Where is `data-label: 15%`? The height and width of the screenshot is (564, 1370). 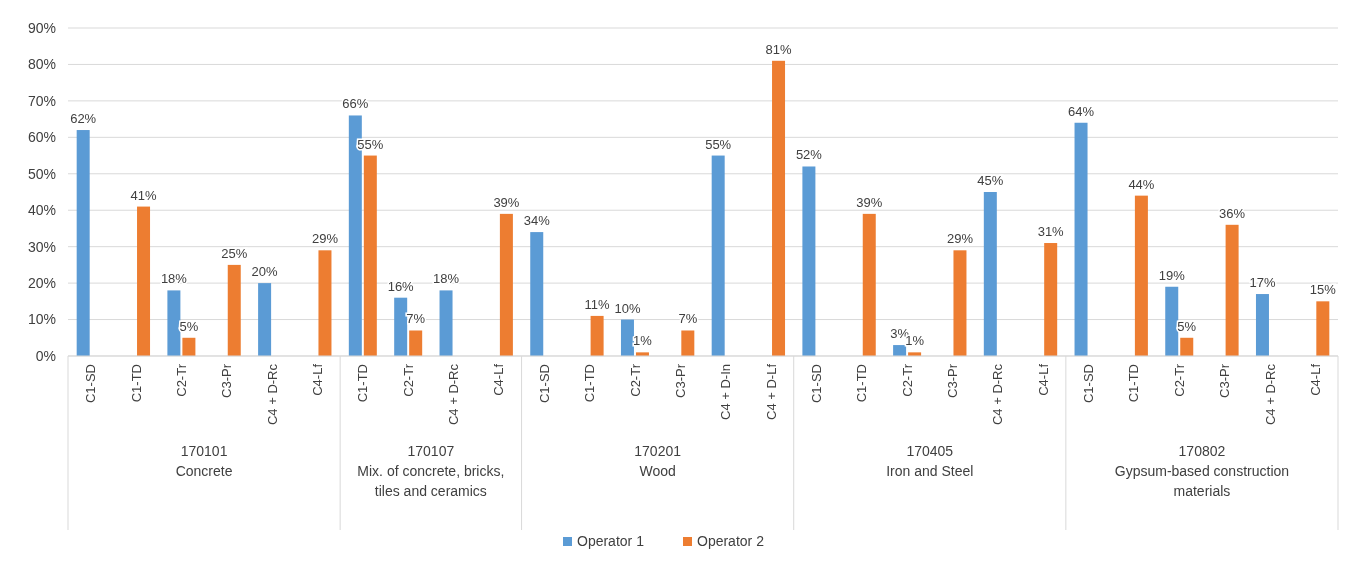
data-label: 15% is located at coordinates (1323, 290).